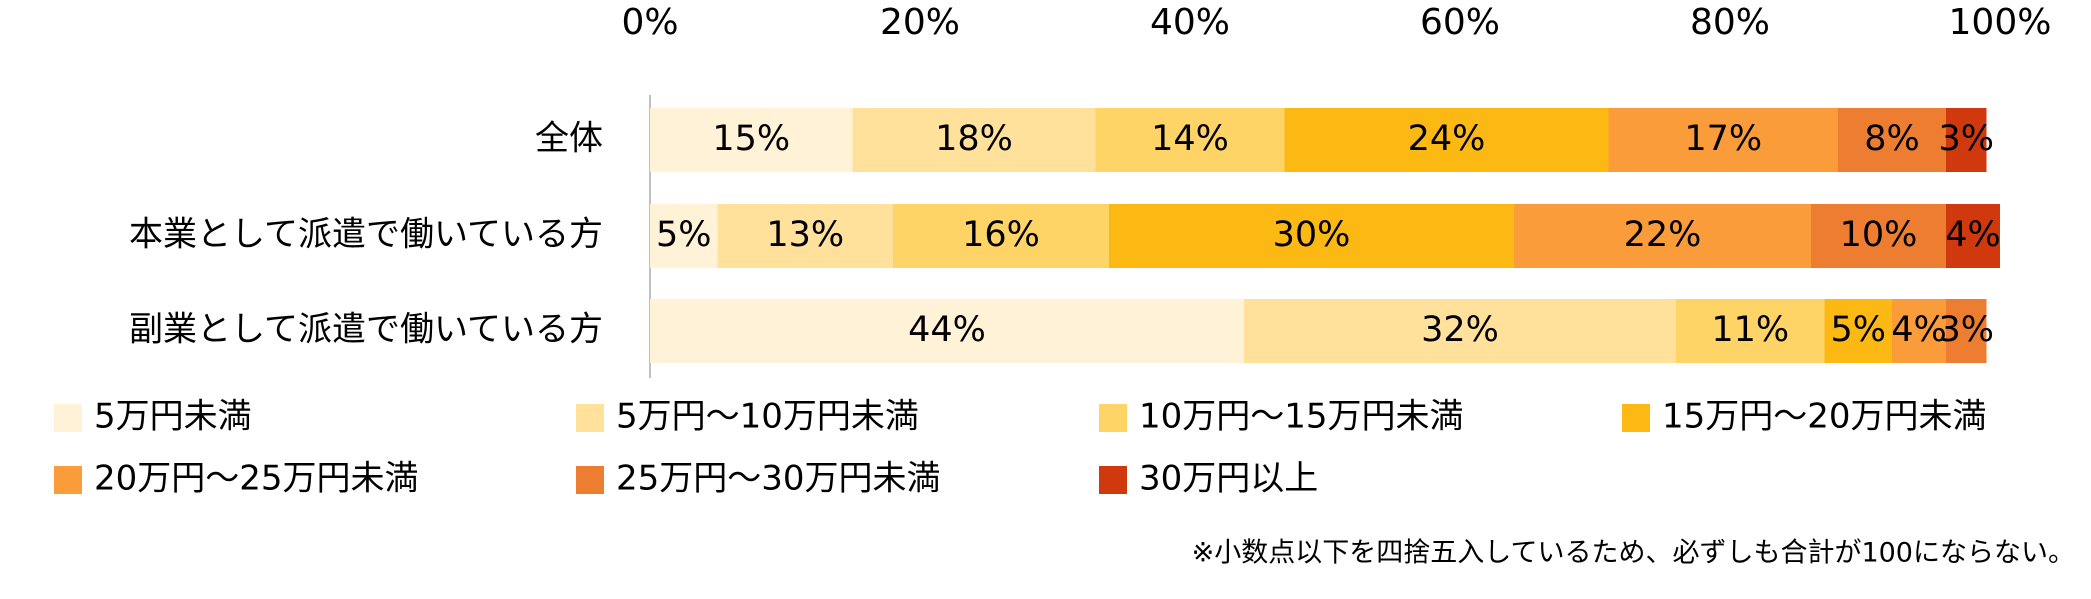  Describe the element at coordinates (1730, 22) in the screenshot. I see `x-tick-label: 80%` at that location.